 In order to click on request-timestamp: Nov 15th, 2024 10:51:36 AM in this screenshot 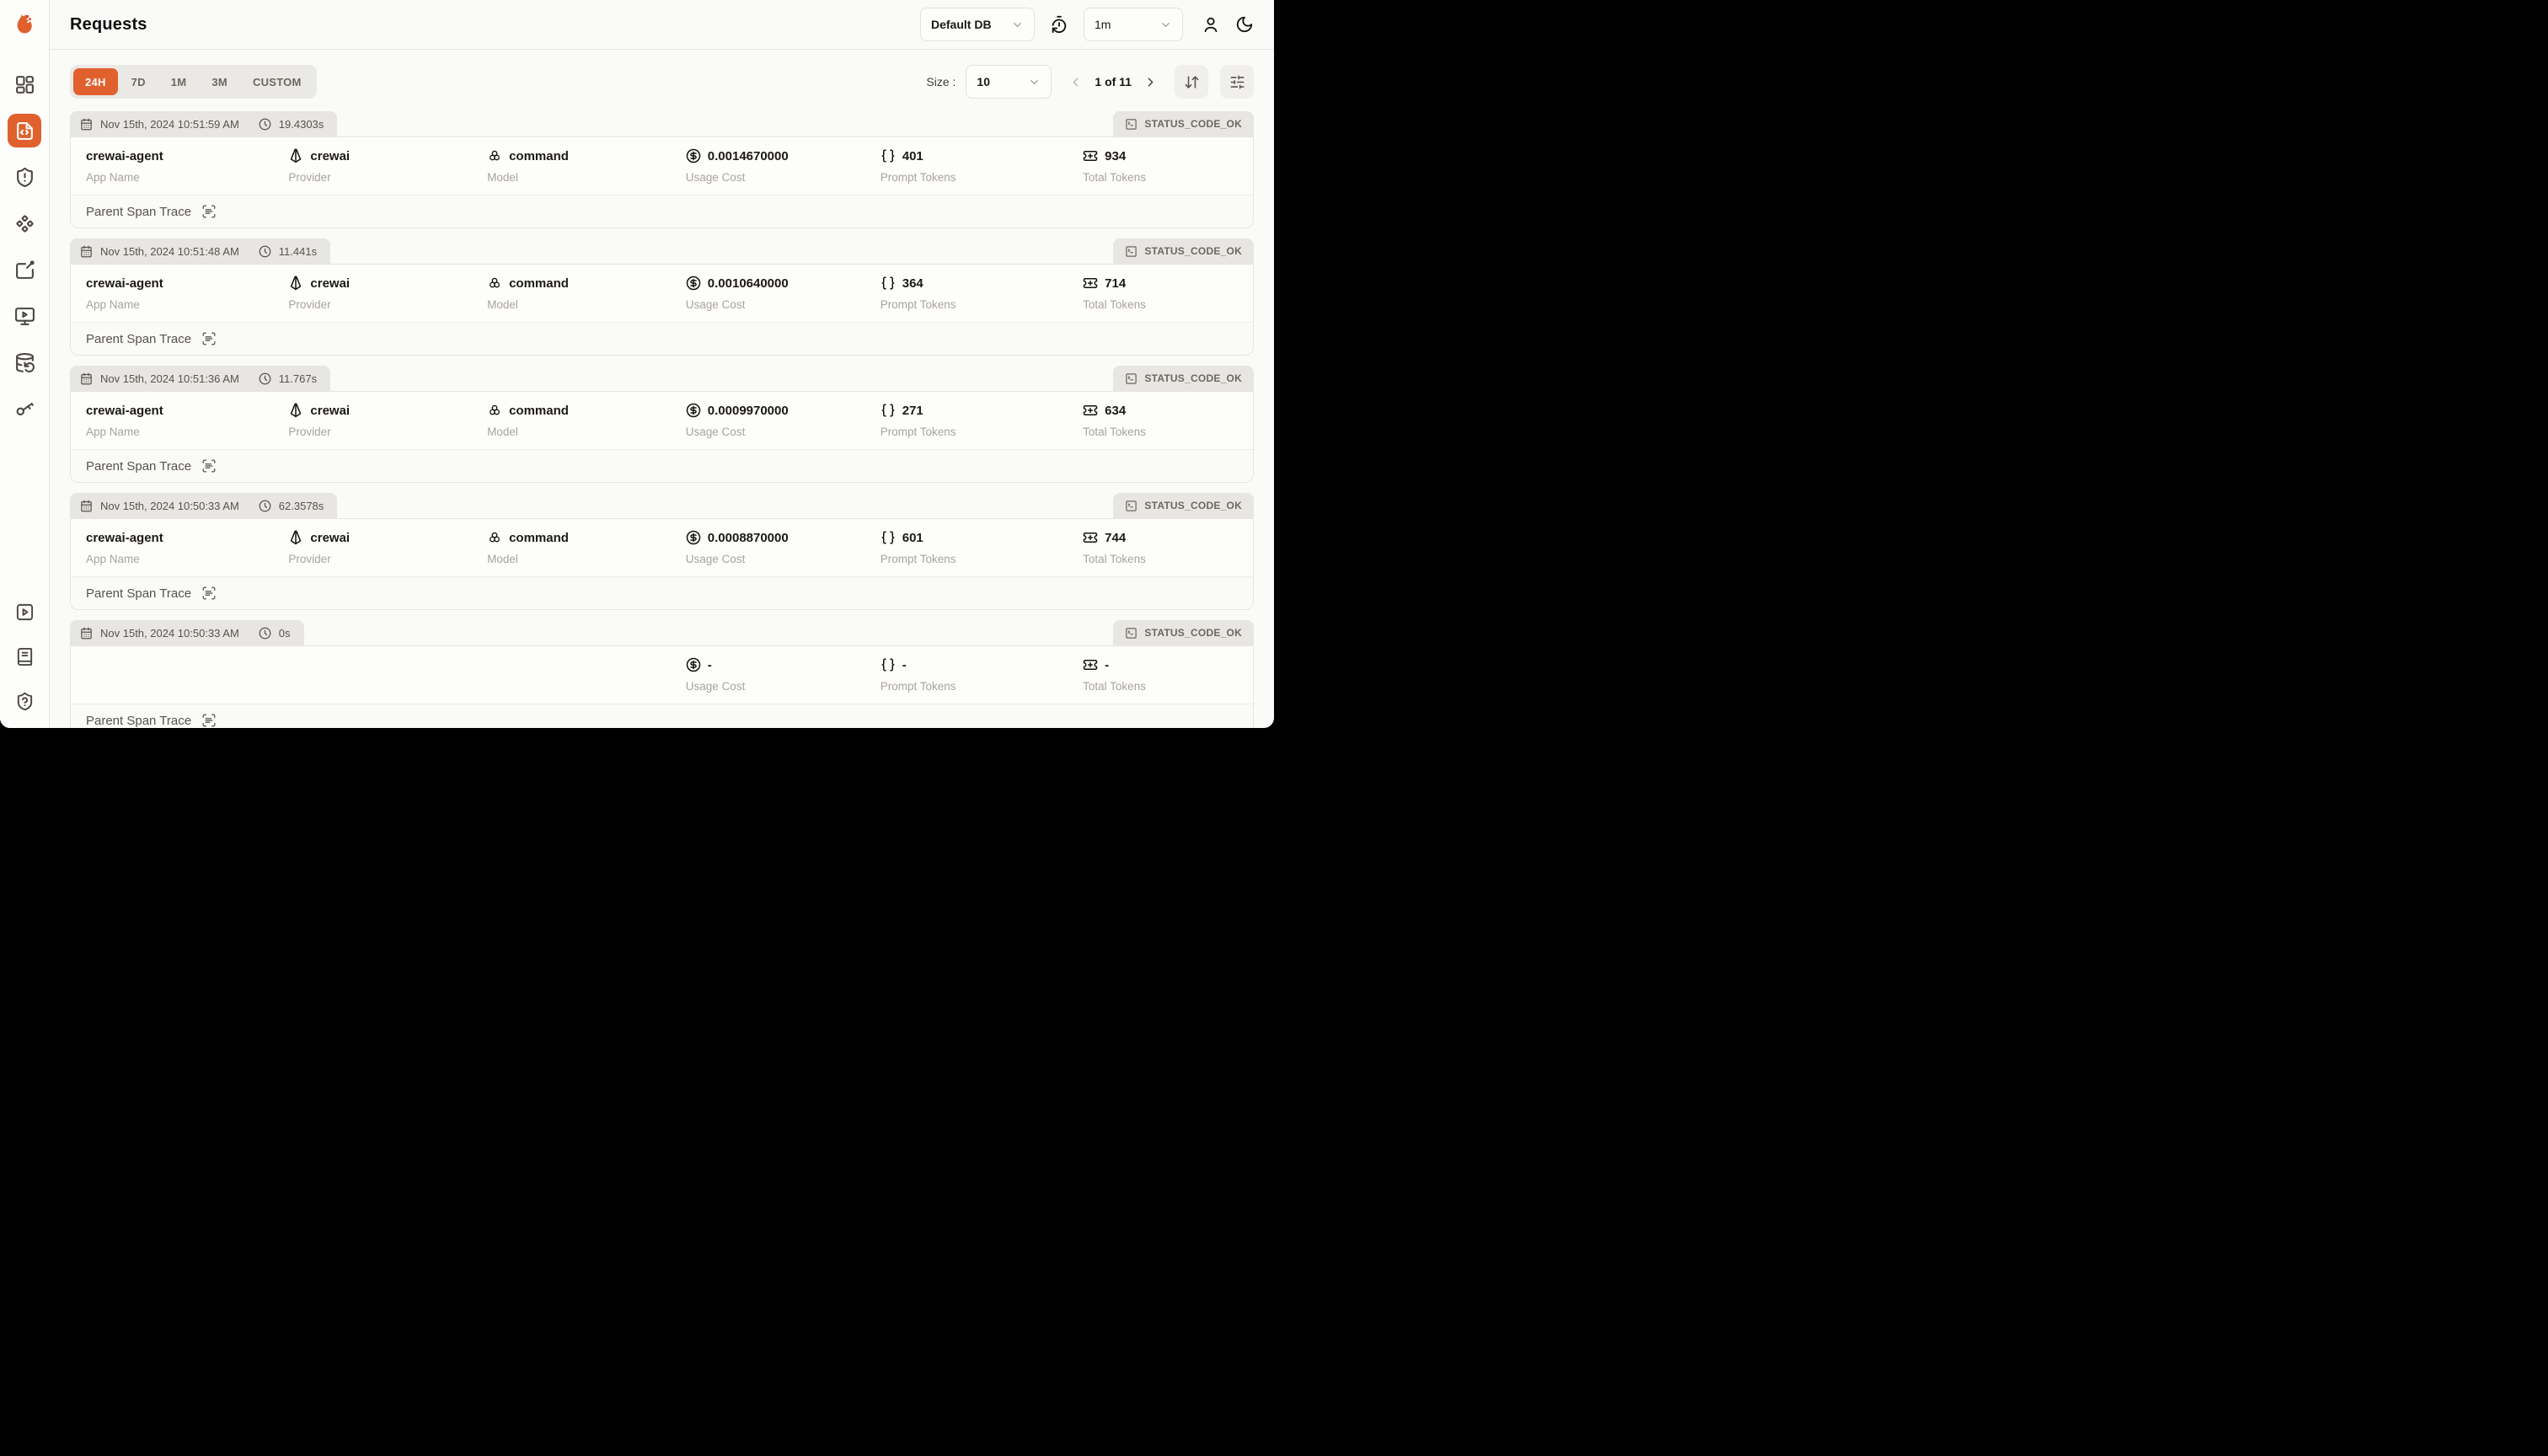, I will do `click(169, 378)`.